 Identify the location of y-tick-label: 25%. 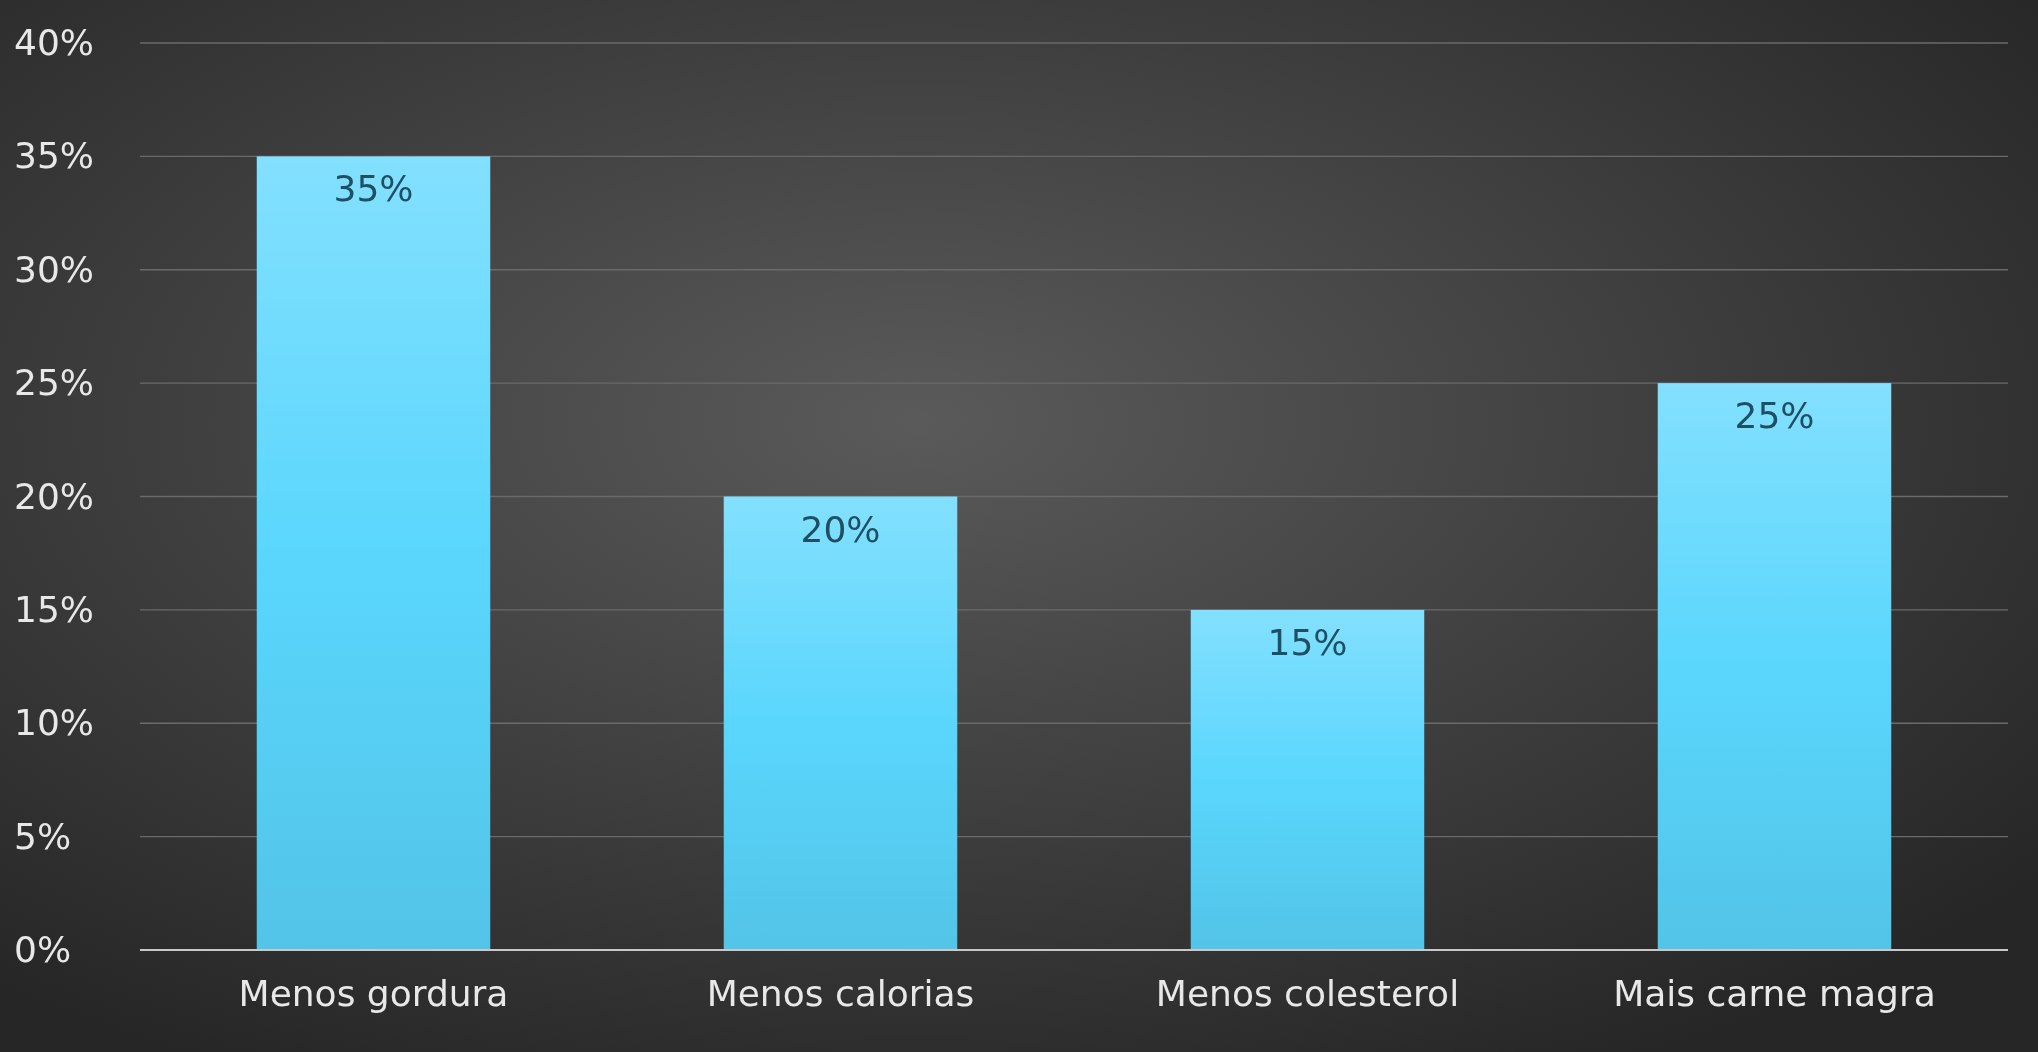
(54, 383).